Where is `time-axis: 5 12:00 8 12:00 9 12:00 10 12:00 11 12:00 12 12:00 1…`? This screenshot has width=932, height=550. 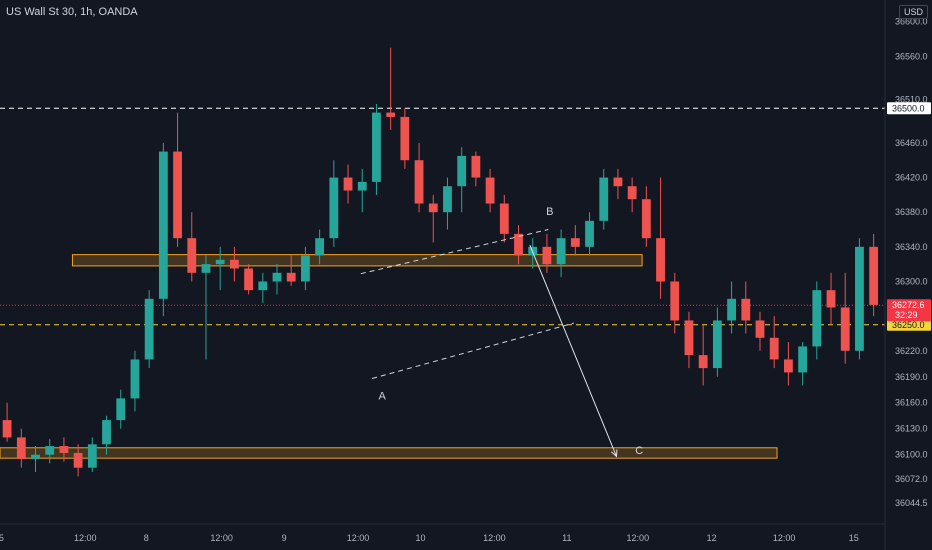 time-axis: 5 12:00 8 12:00 9 12:00 10 12:00 11 12:00 12 12:00 1… is located at coordinates (429, 538).